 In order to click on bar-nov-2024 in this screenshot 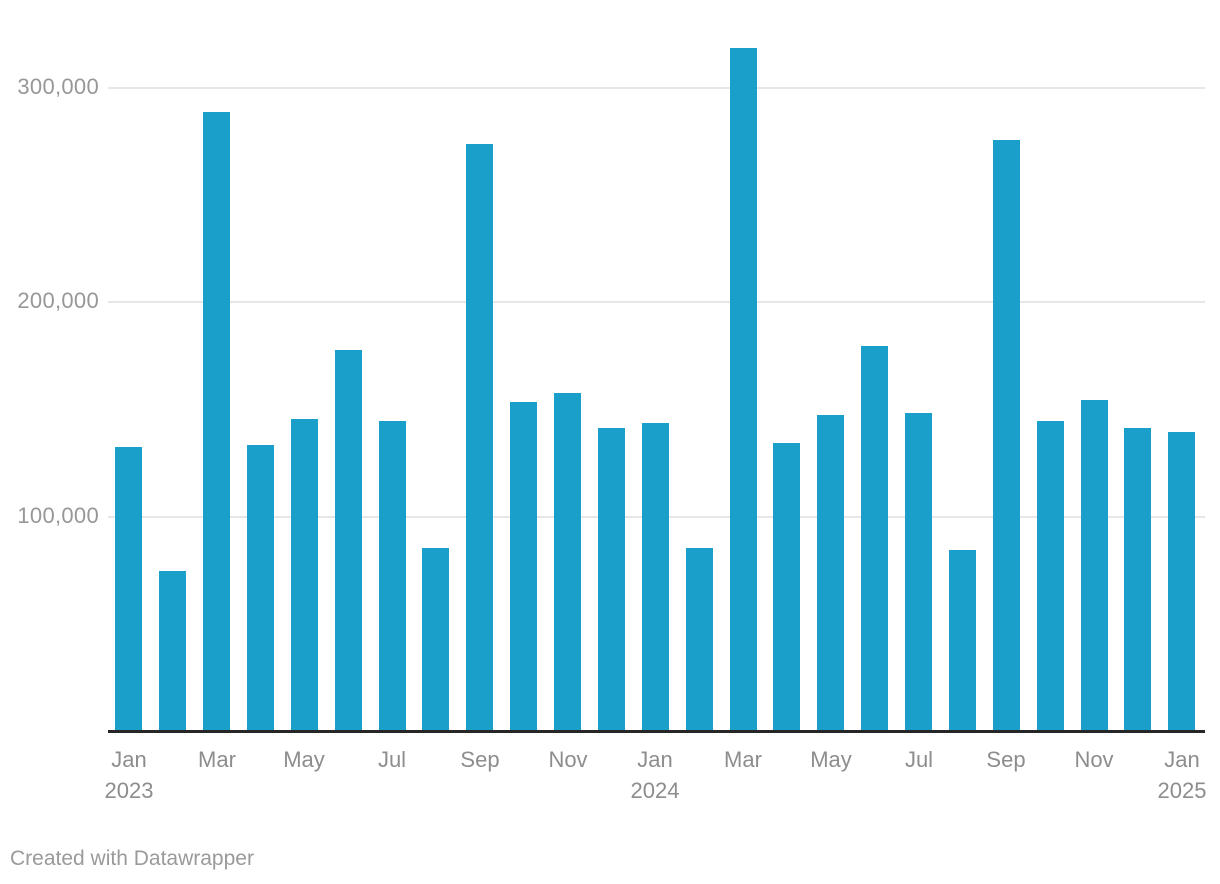, I will do `click(1094, 564)`.